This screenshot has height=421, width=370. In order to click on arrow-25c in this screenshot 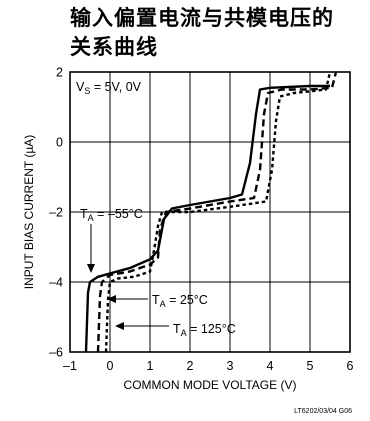, I will do `click(127, 299)`.